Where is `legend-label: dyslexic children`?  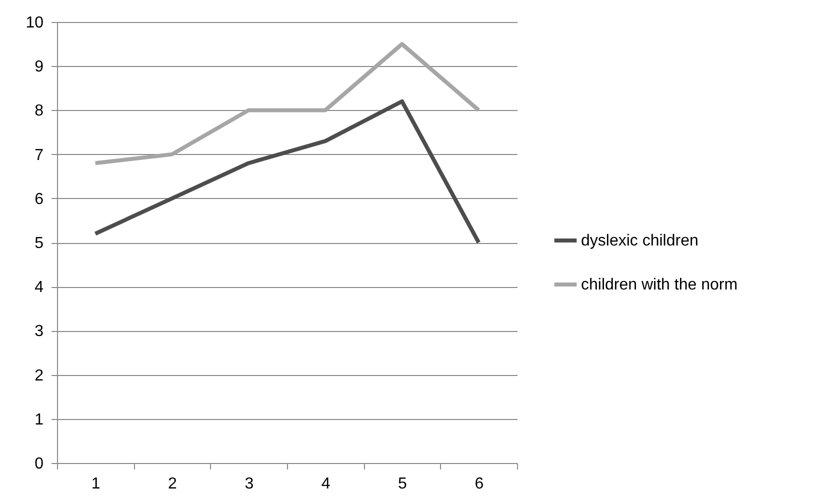 legend-label: dyslexic children is located at coordinates (639, 241).